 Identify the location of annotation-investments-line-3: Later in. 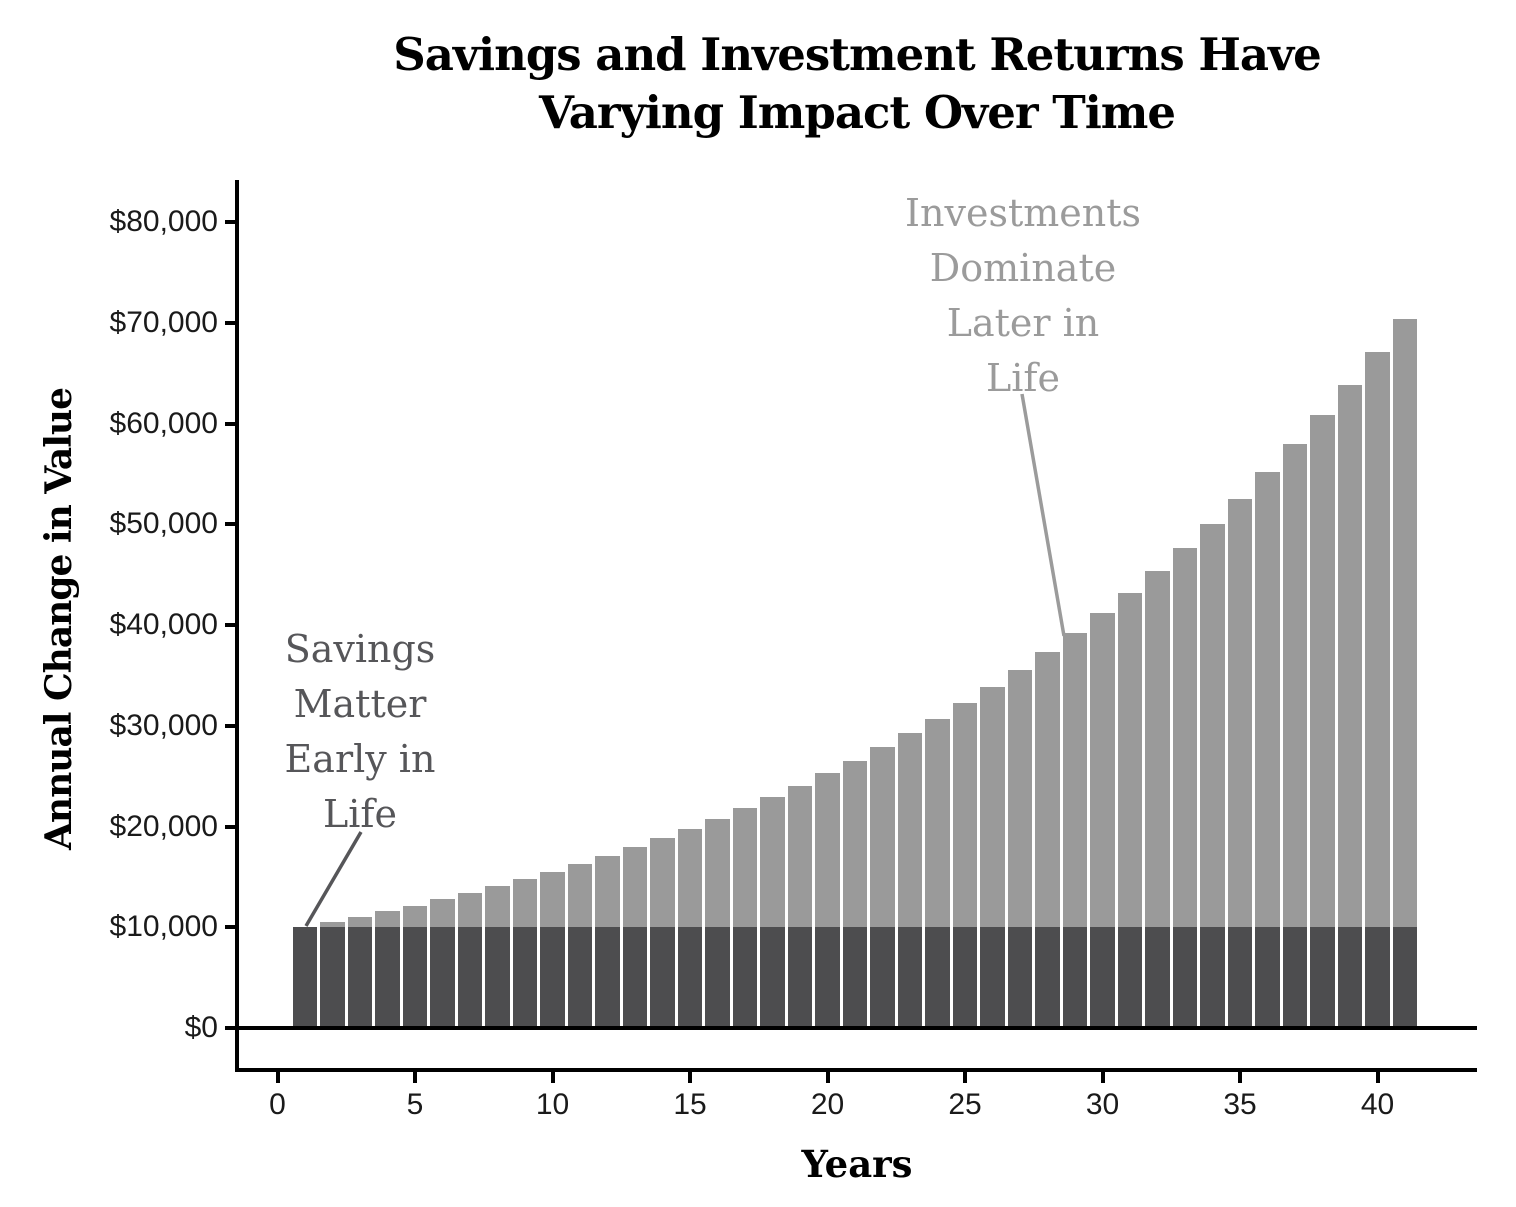
(1023, 323).